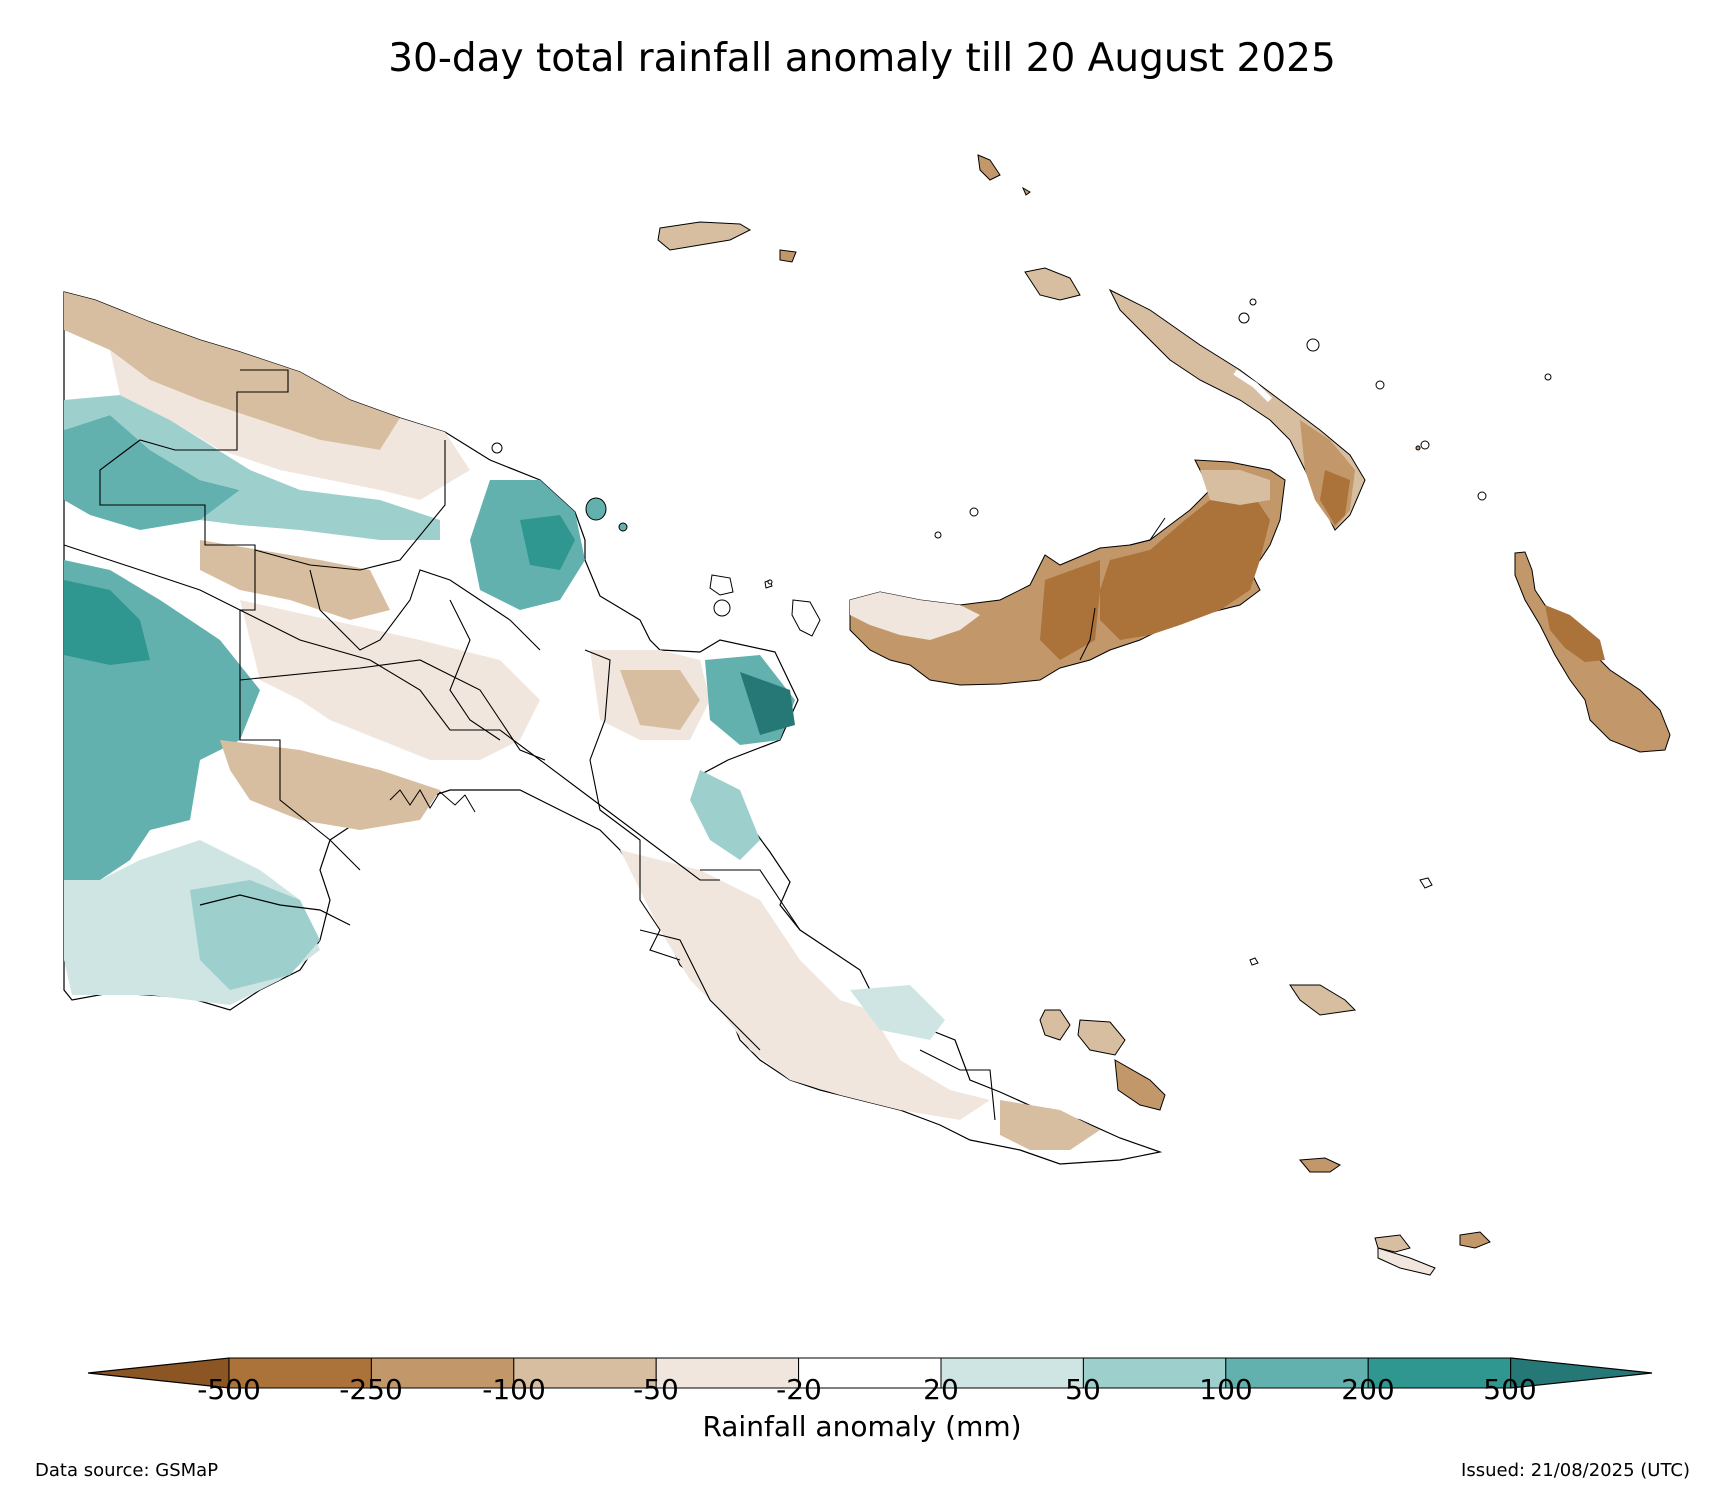 The width and height of the screenshot is (1724, 1494). Describe the element at coordinates (805, 985) in the screenshot. I see `anomaly-patch-southeast-light` at that location.